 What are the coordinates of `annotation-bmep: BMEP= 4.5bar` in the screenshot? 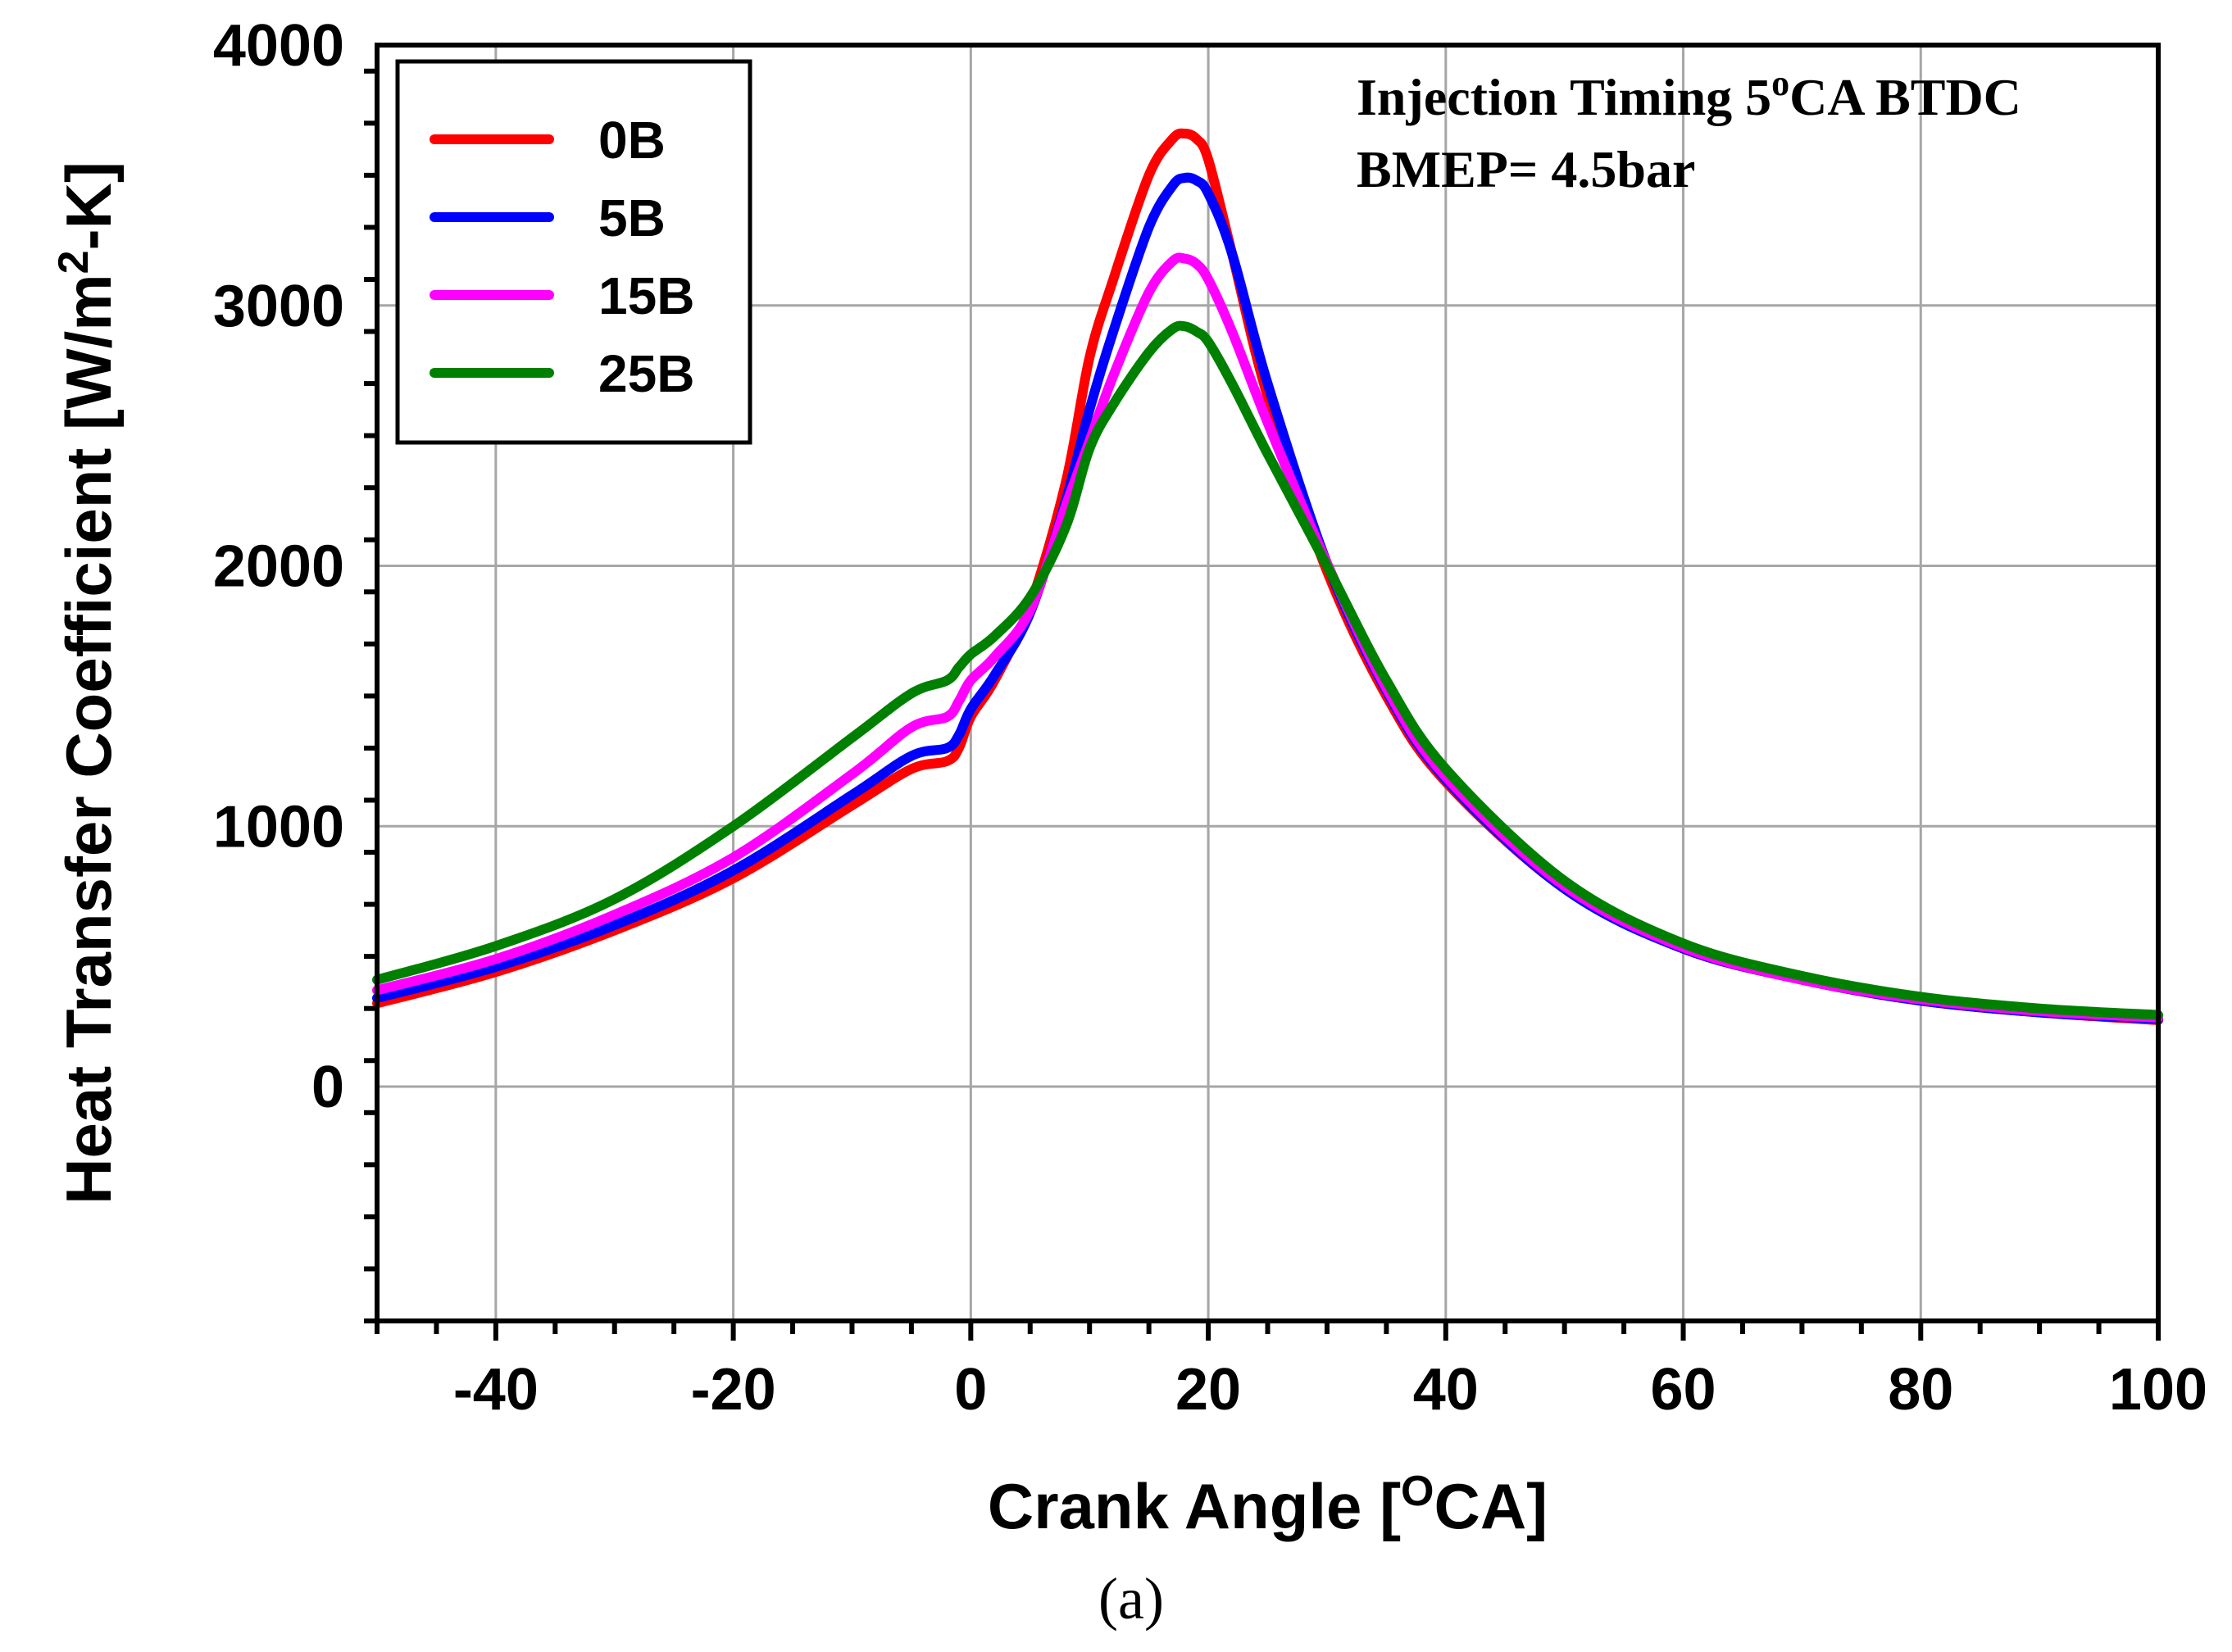 It's located at (1526, 169).